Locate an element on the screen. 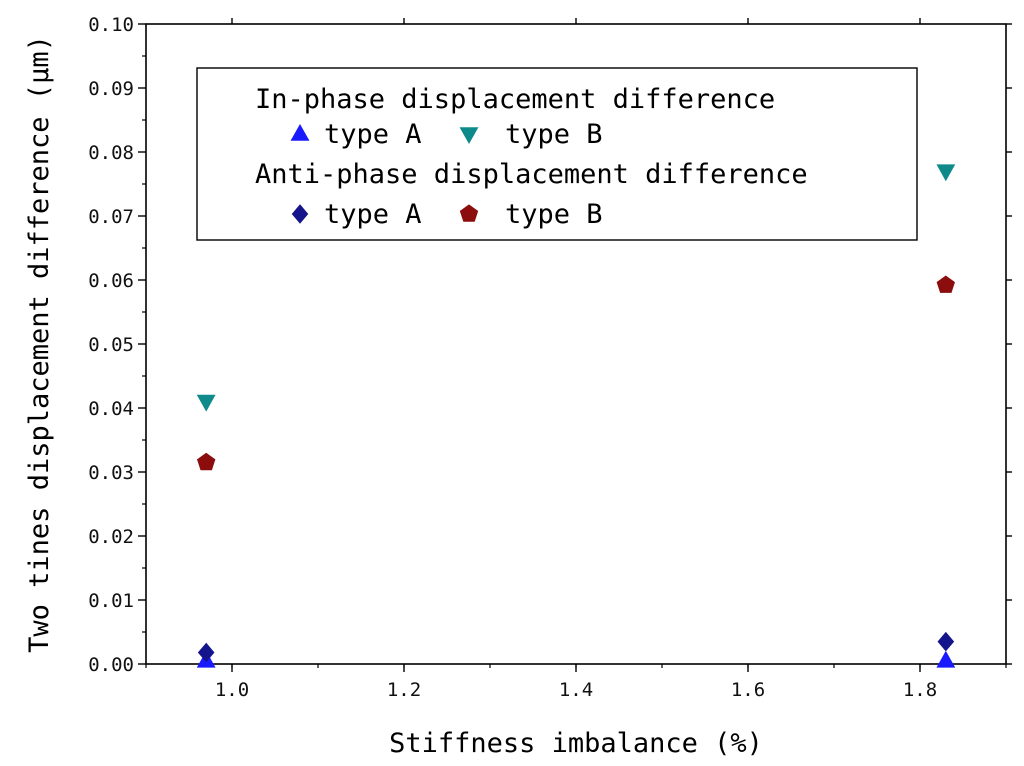  legend-marker-anti-phase-type-a is located at coordinates (300, 214).